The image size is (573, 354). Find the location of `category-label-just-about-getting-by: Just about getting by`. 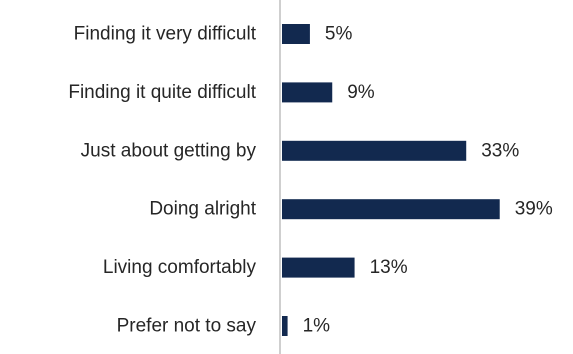

category-label-just-about-getting-by: Just about getting by is located at coordinates (169, 150).